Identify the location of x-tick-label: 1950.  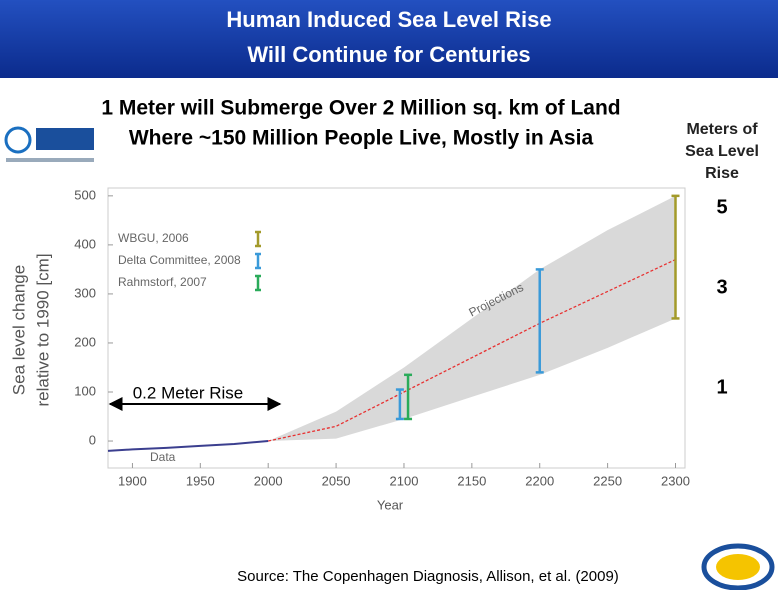
(200, 480).